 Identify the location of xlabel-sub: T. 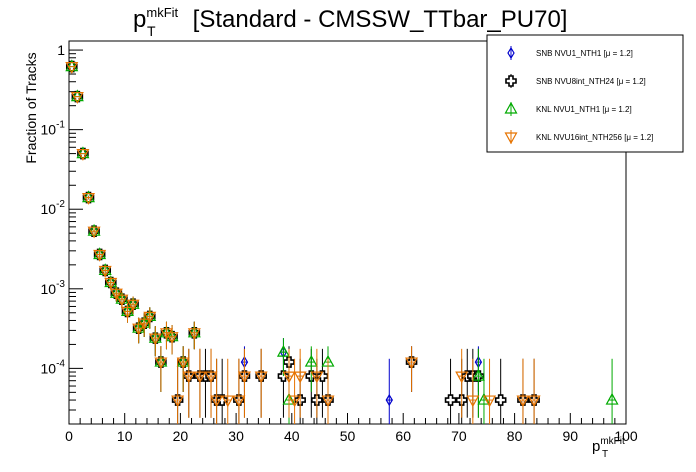
(605, 454).